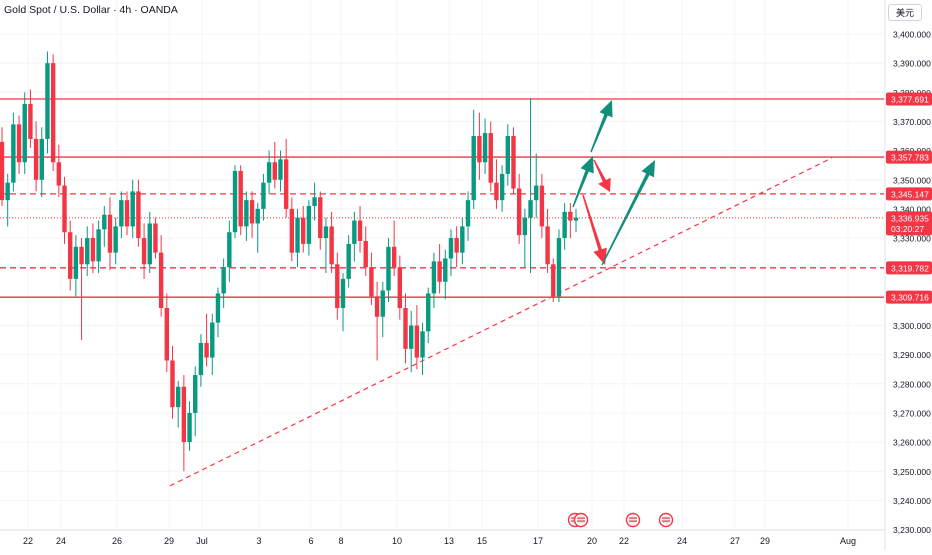 The height and width of the screenshot is (555, 932). Describe the element at coordinates (912, 501) in the screenshot. I see `y-tick-label: 3,240.000` at that location.